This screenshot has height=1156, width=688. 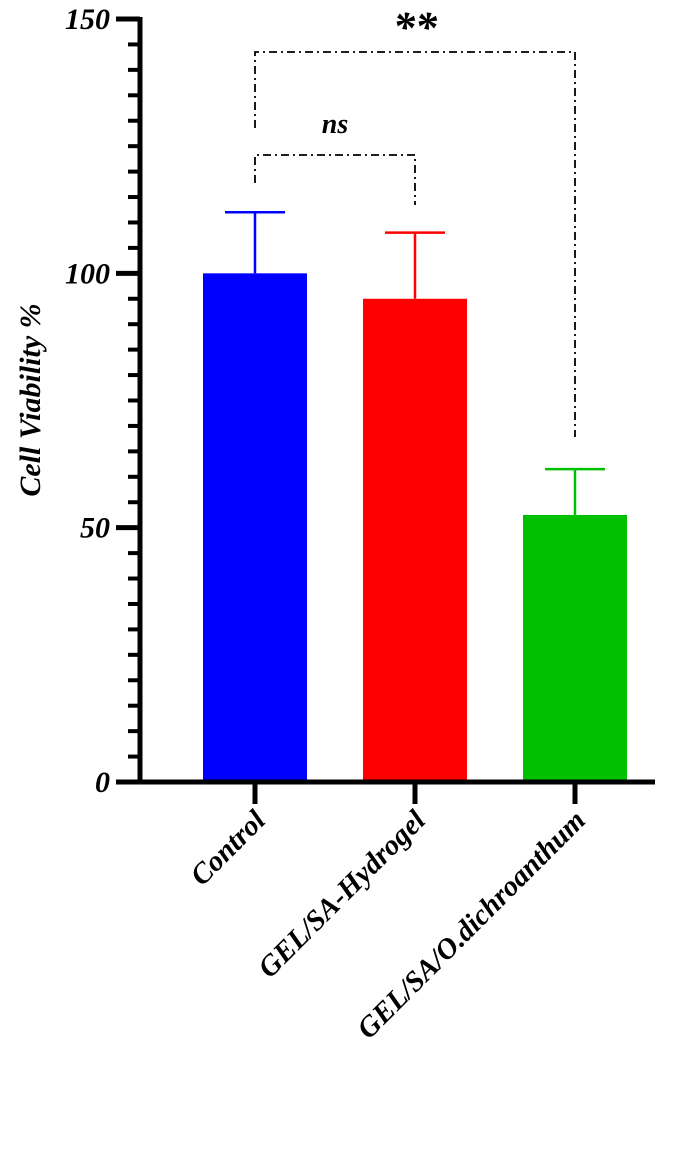 I want to click on y-tick-label: 150, so click(x=87, y=19).